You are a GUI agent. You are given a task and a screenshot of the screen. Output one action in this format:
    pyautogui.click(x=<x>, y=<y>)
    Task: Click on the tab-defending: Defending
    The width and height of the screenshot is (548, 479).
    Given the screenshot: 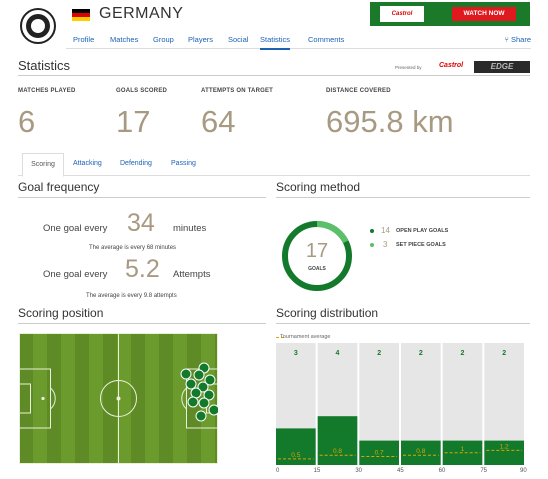 What is the action you would take?
    pyautogui.click(x=136, y=163)
    